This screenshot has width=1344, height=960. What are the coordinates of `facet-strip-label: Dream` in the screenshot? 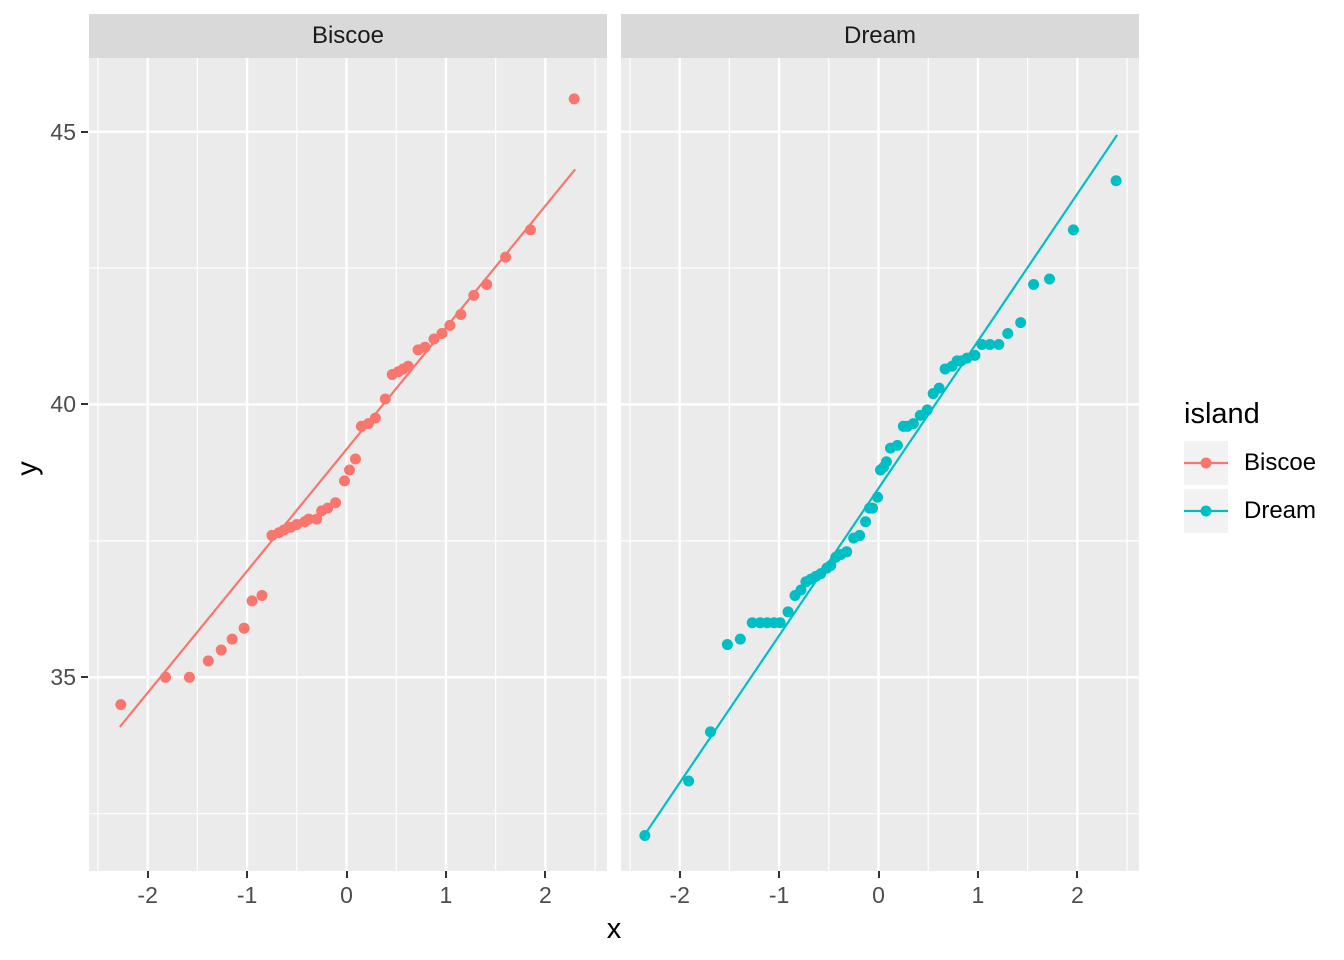 It's located at (879, 35).